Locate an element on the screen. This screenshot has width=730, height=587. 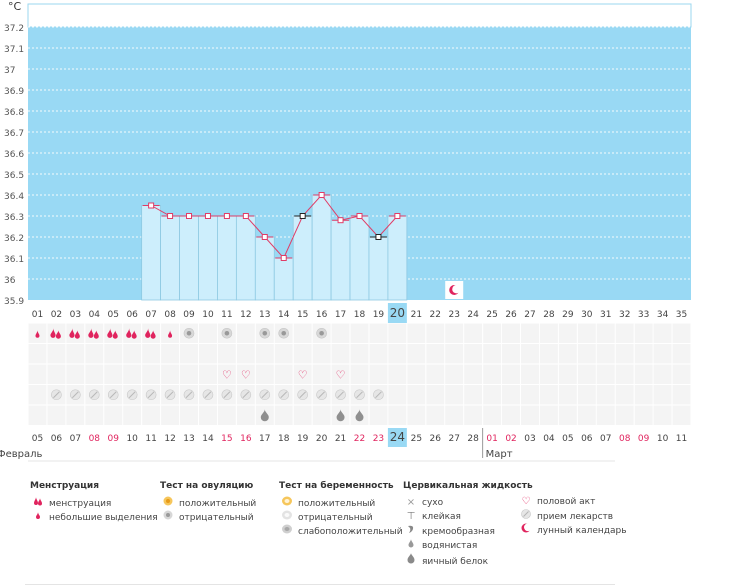
cycle-day-label: 23 is located at coordinates (453, 315).